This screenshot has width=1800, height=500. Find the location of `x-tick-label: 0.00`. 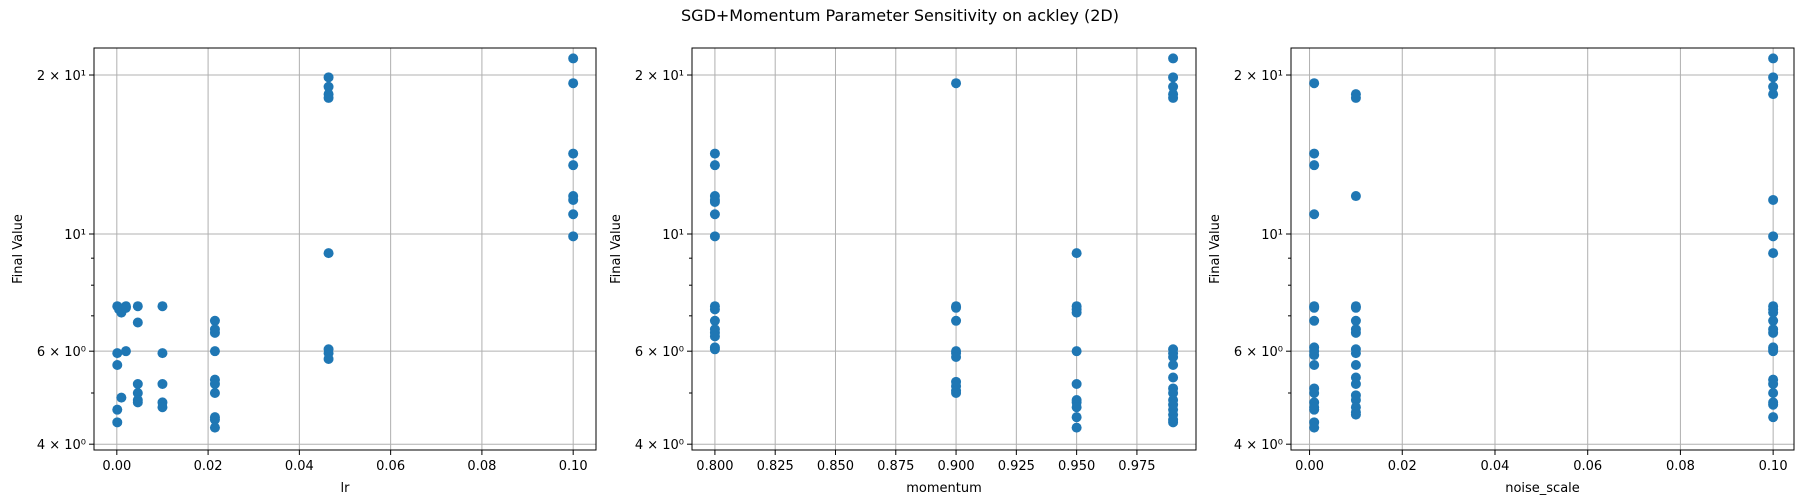

x-tick-label: 0.00 is located at coordinates (1309, 466).